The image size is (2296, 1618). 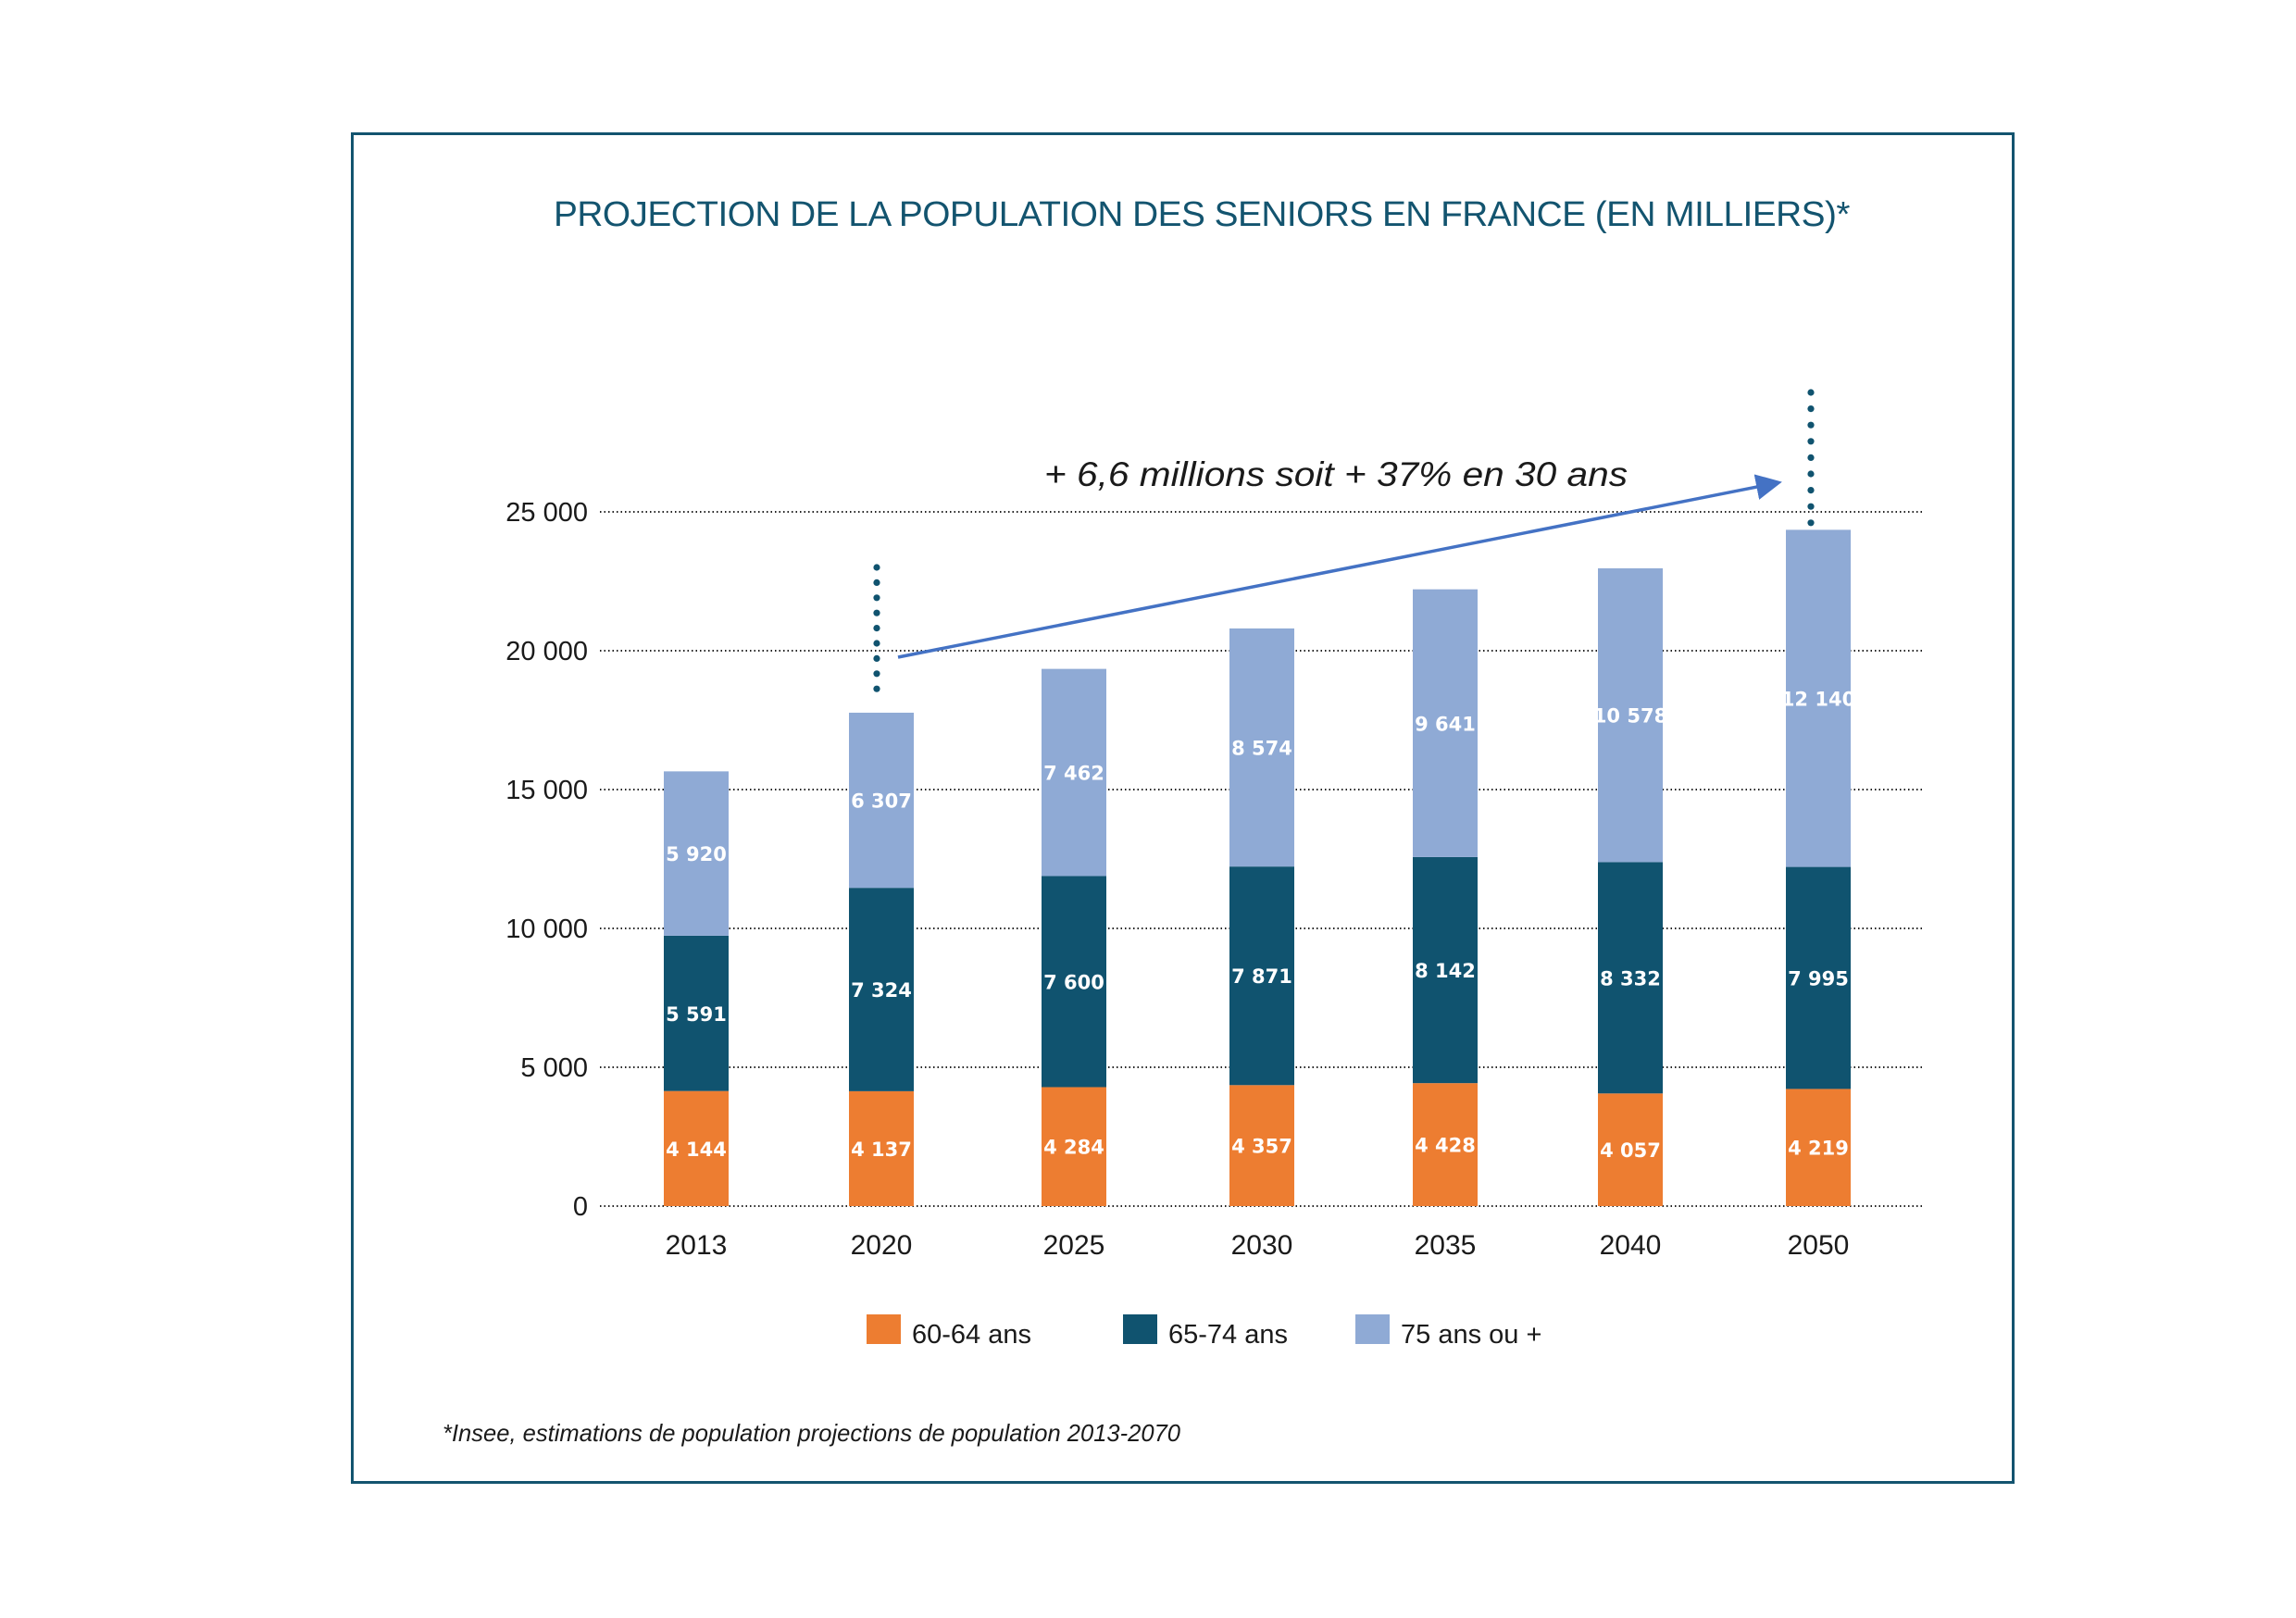 I want to click on bar-value-label: 8 574, so click(x=1261, y=749).